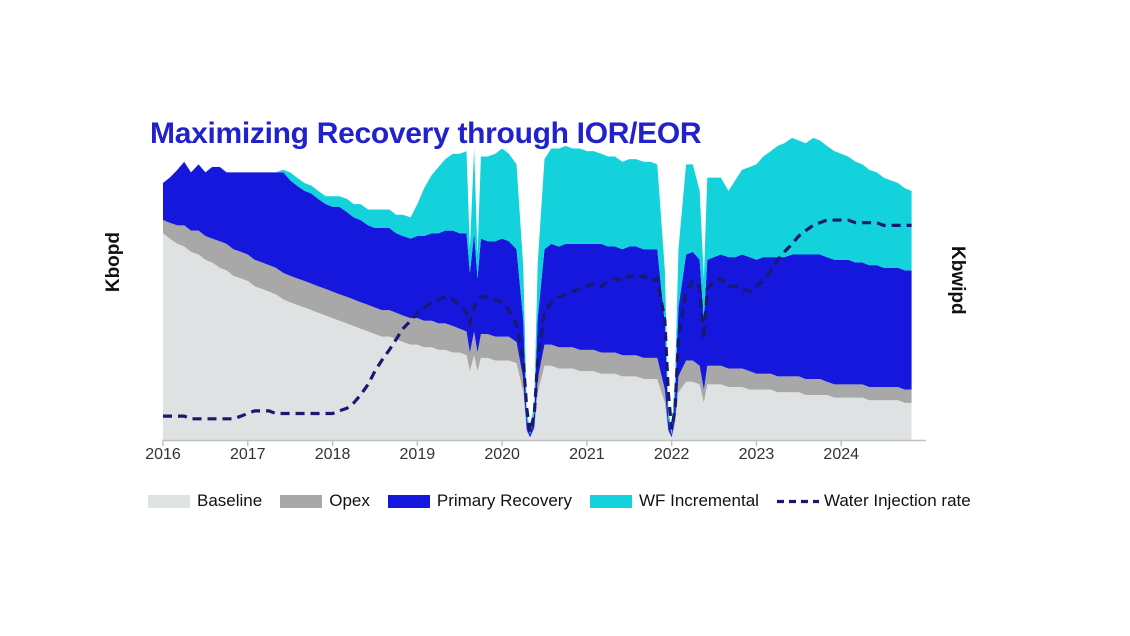  I want to click on legend-item-label: WF Incremental, so click(698, 500).